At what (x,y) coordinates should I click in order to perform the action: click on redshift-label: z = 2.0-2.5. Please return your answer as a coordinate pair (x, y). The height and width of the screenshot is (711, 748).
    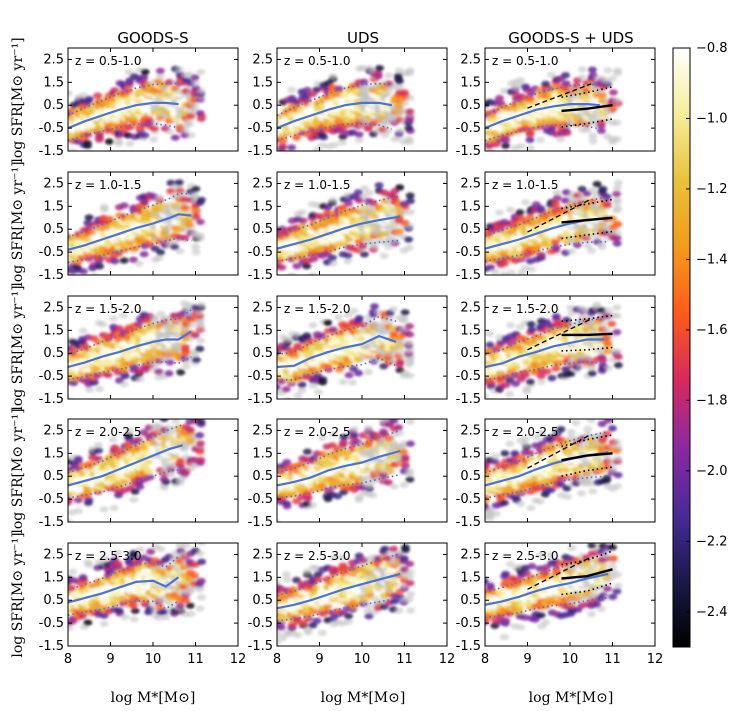
    Looking at the image, I should click on (108, 432).